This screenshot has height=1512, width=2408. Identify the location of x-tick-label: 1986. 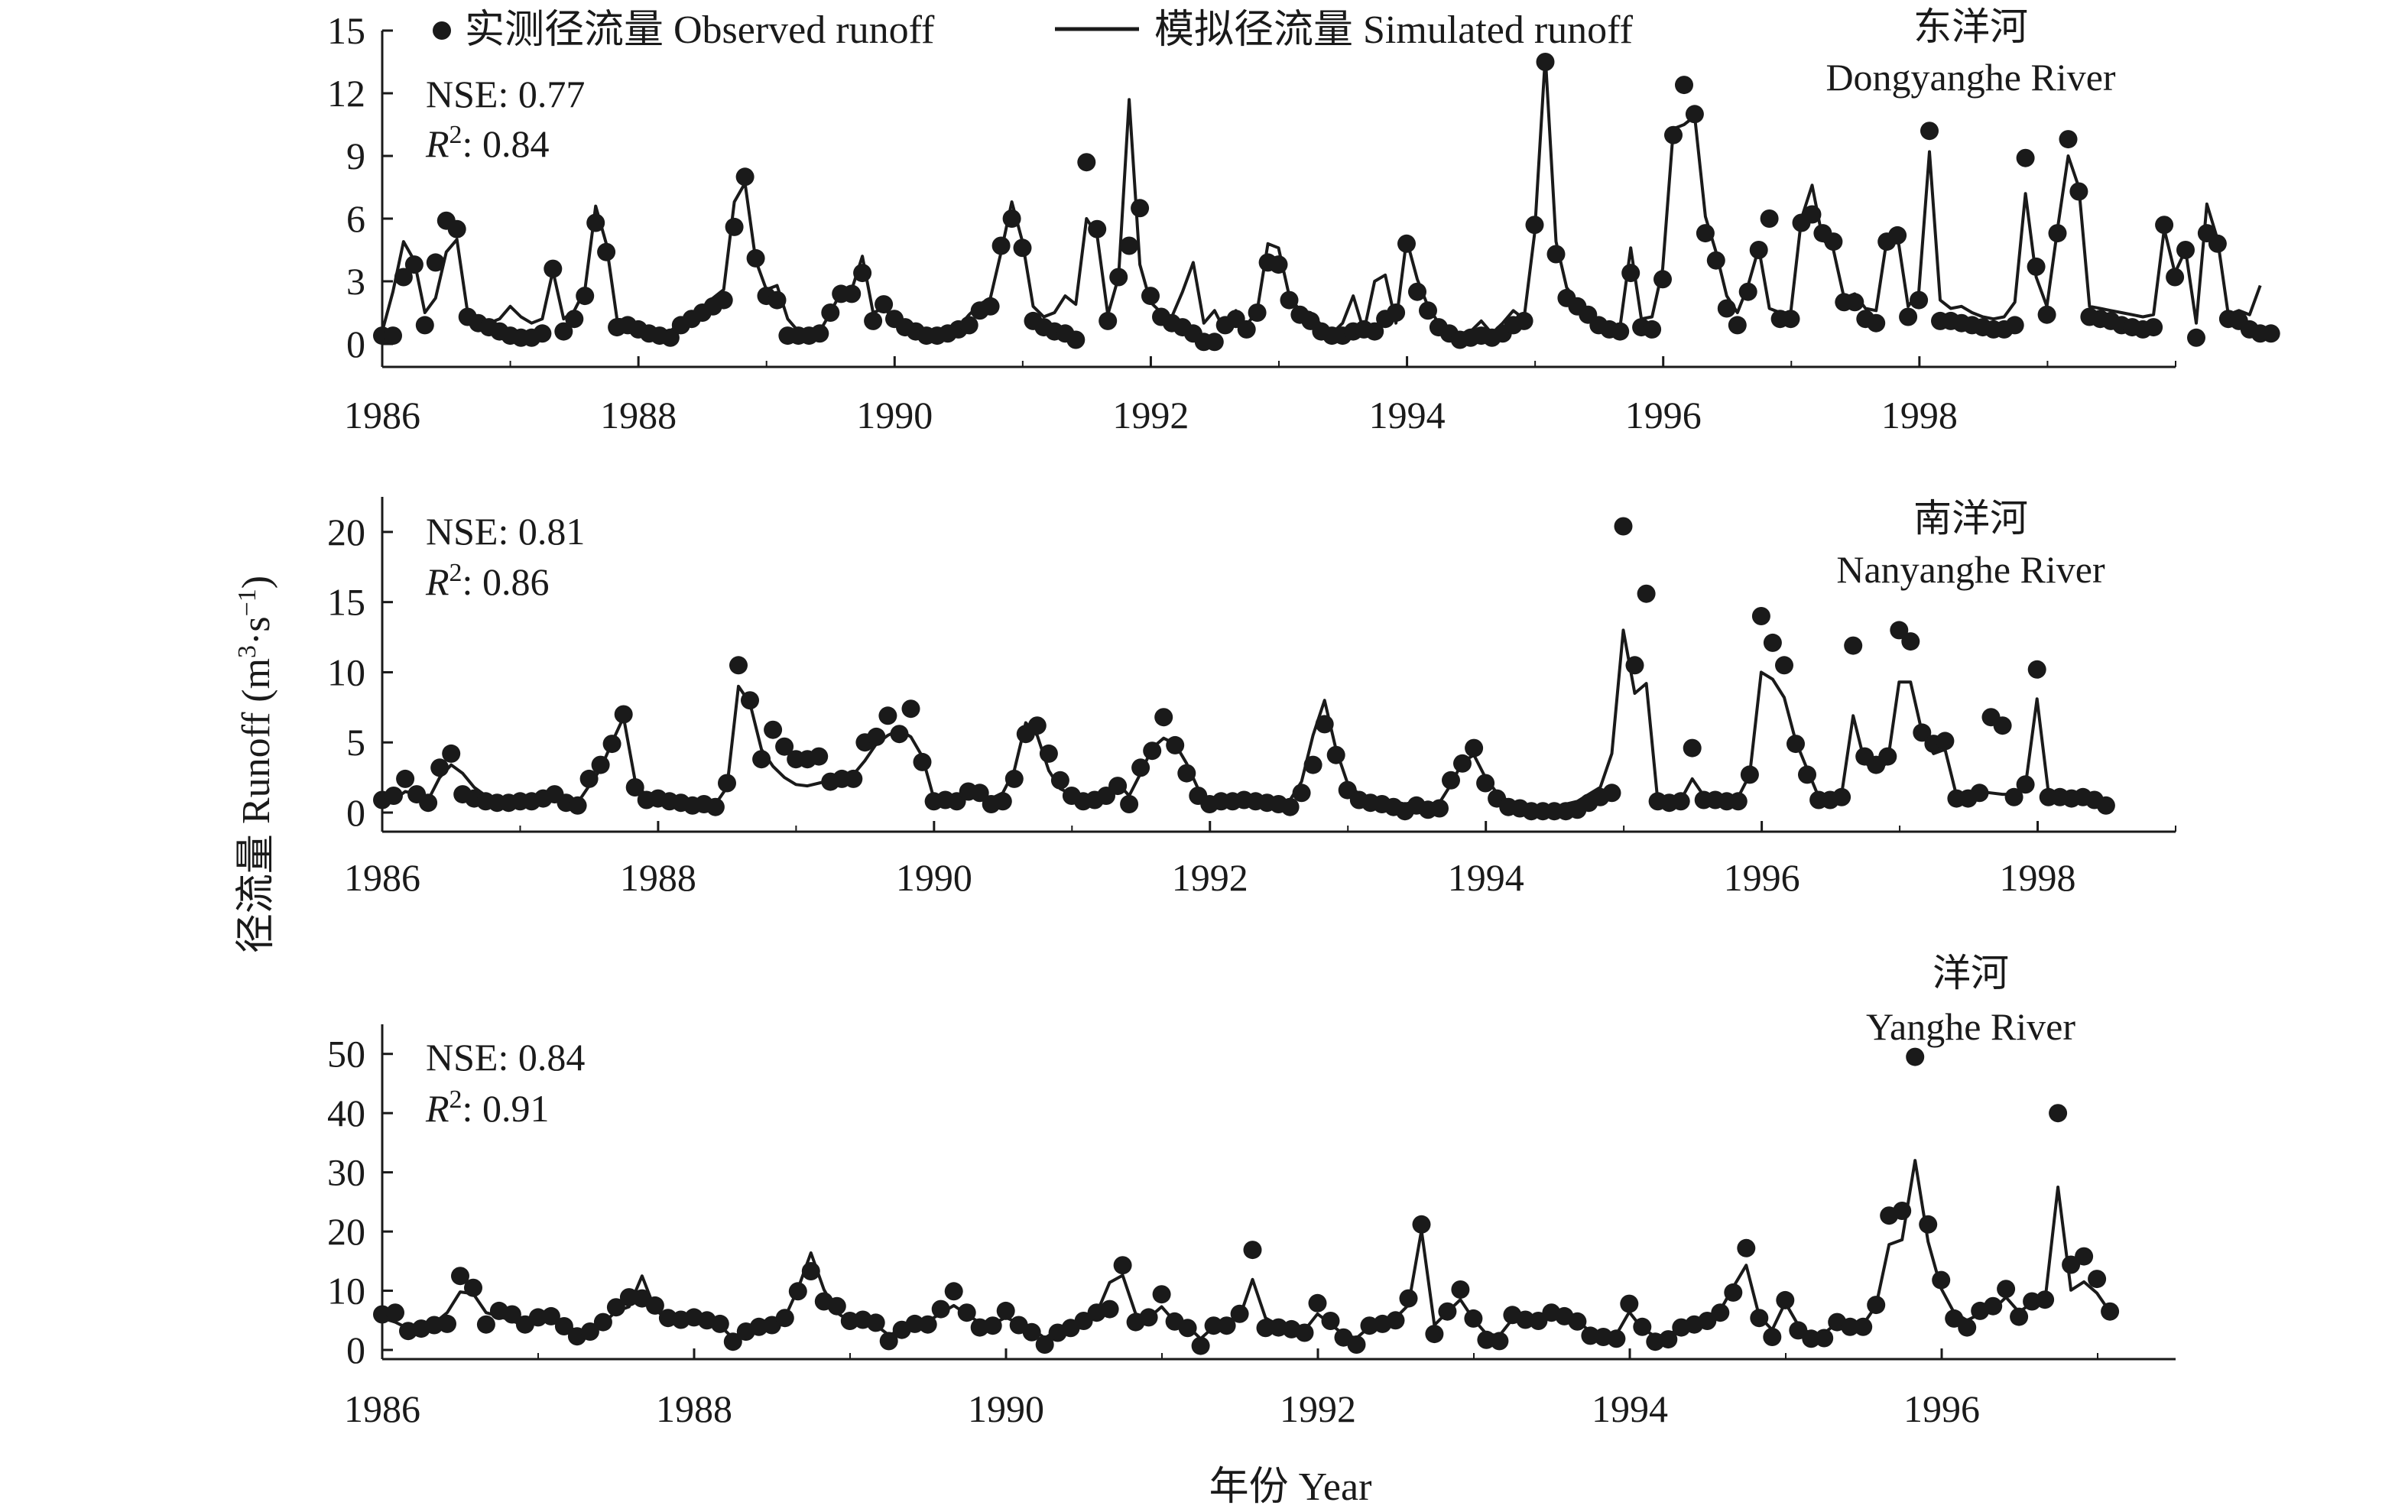
(382, 1408).